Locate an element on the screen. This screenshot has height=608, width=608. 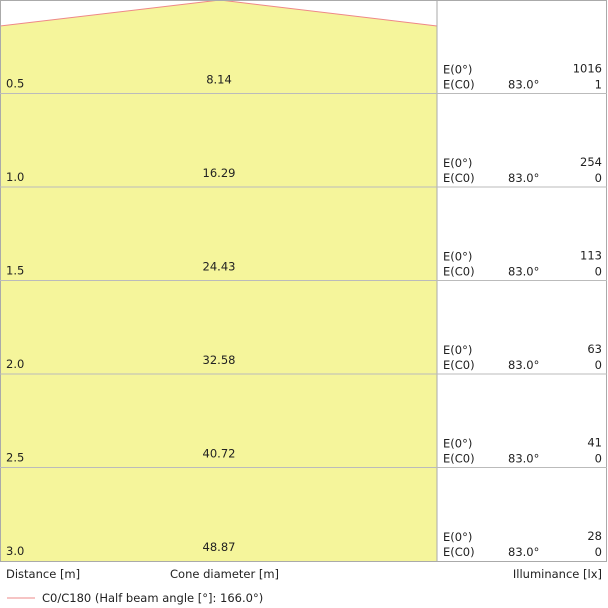
e0-value: 113 is located at coordinates (591, 256).